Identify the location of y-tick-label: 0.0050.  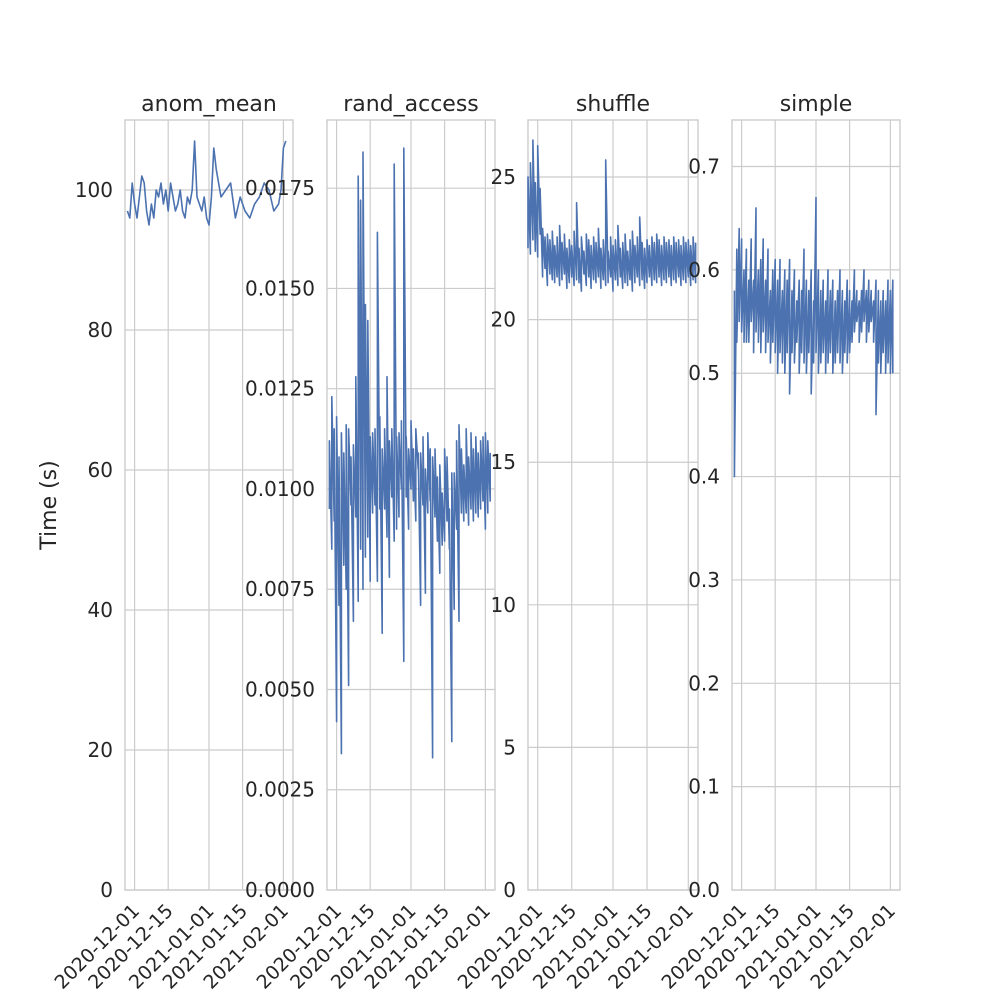
(280, 689).